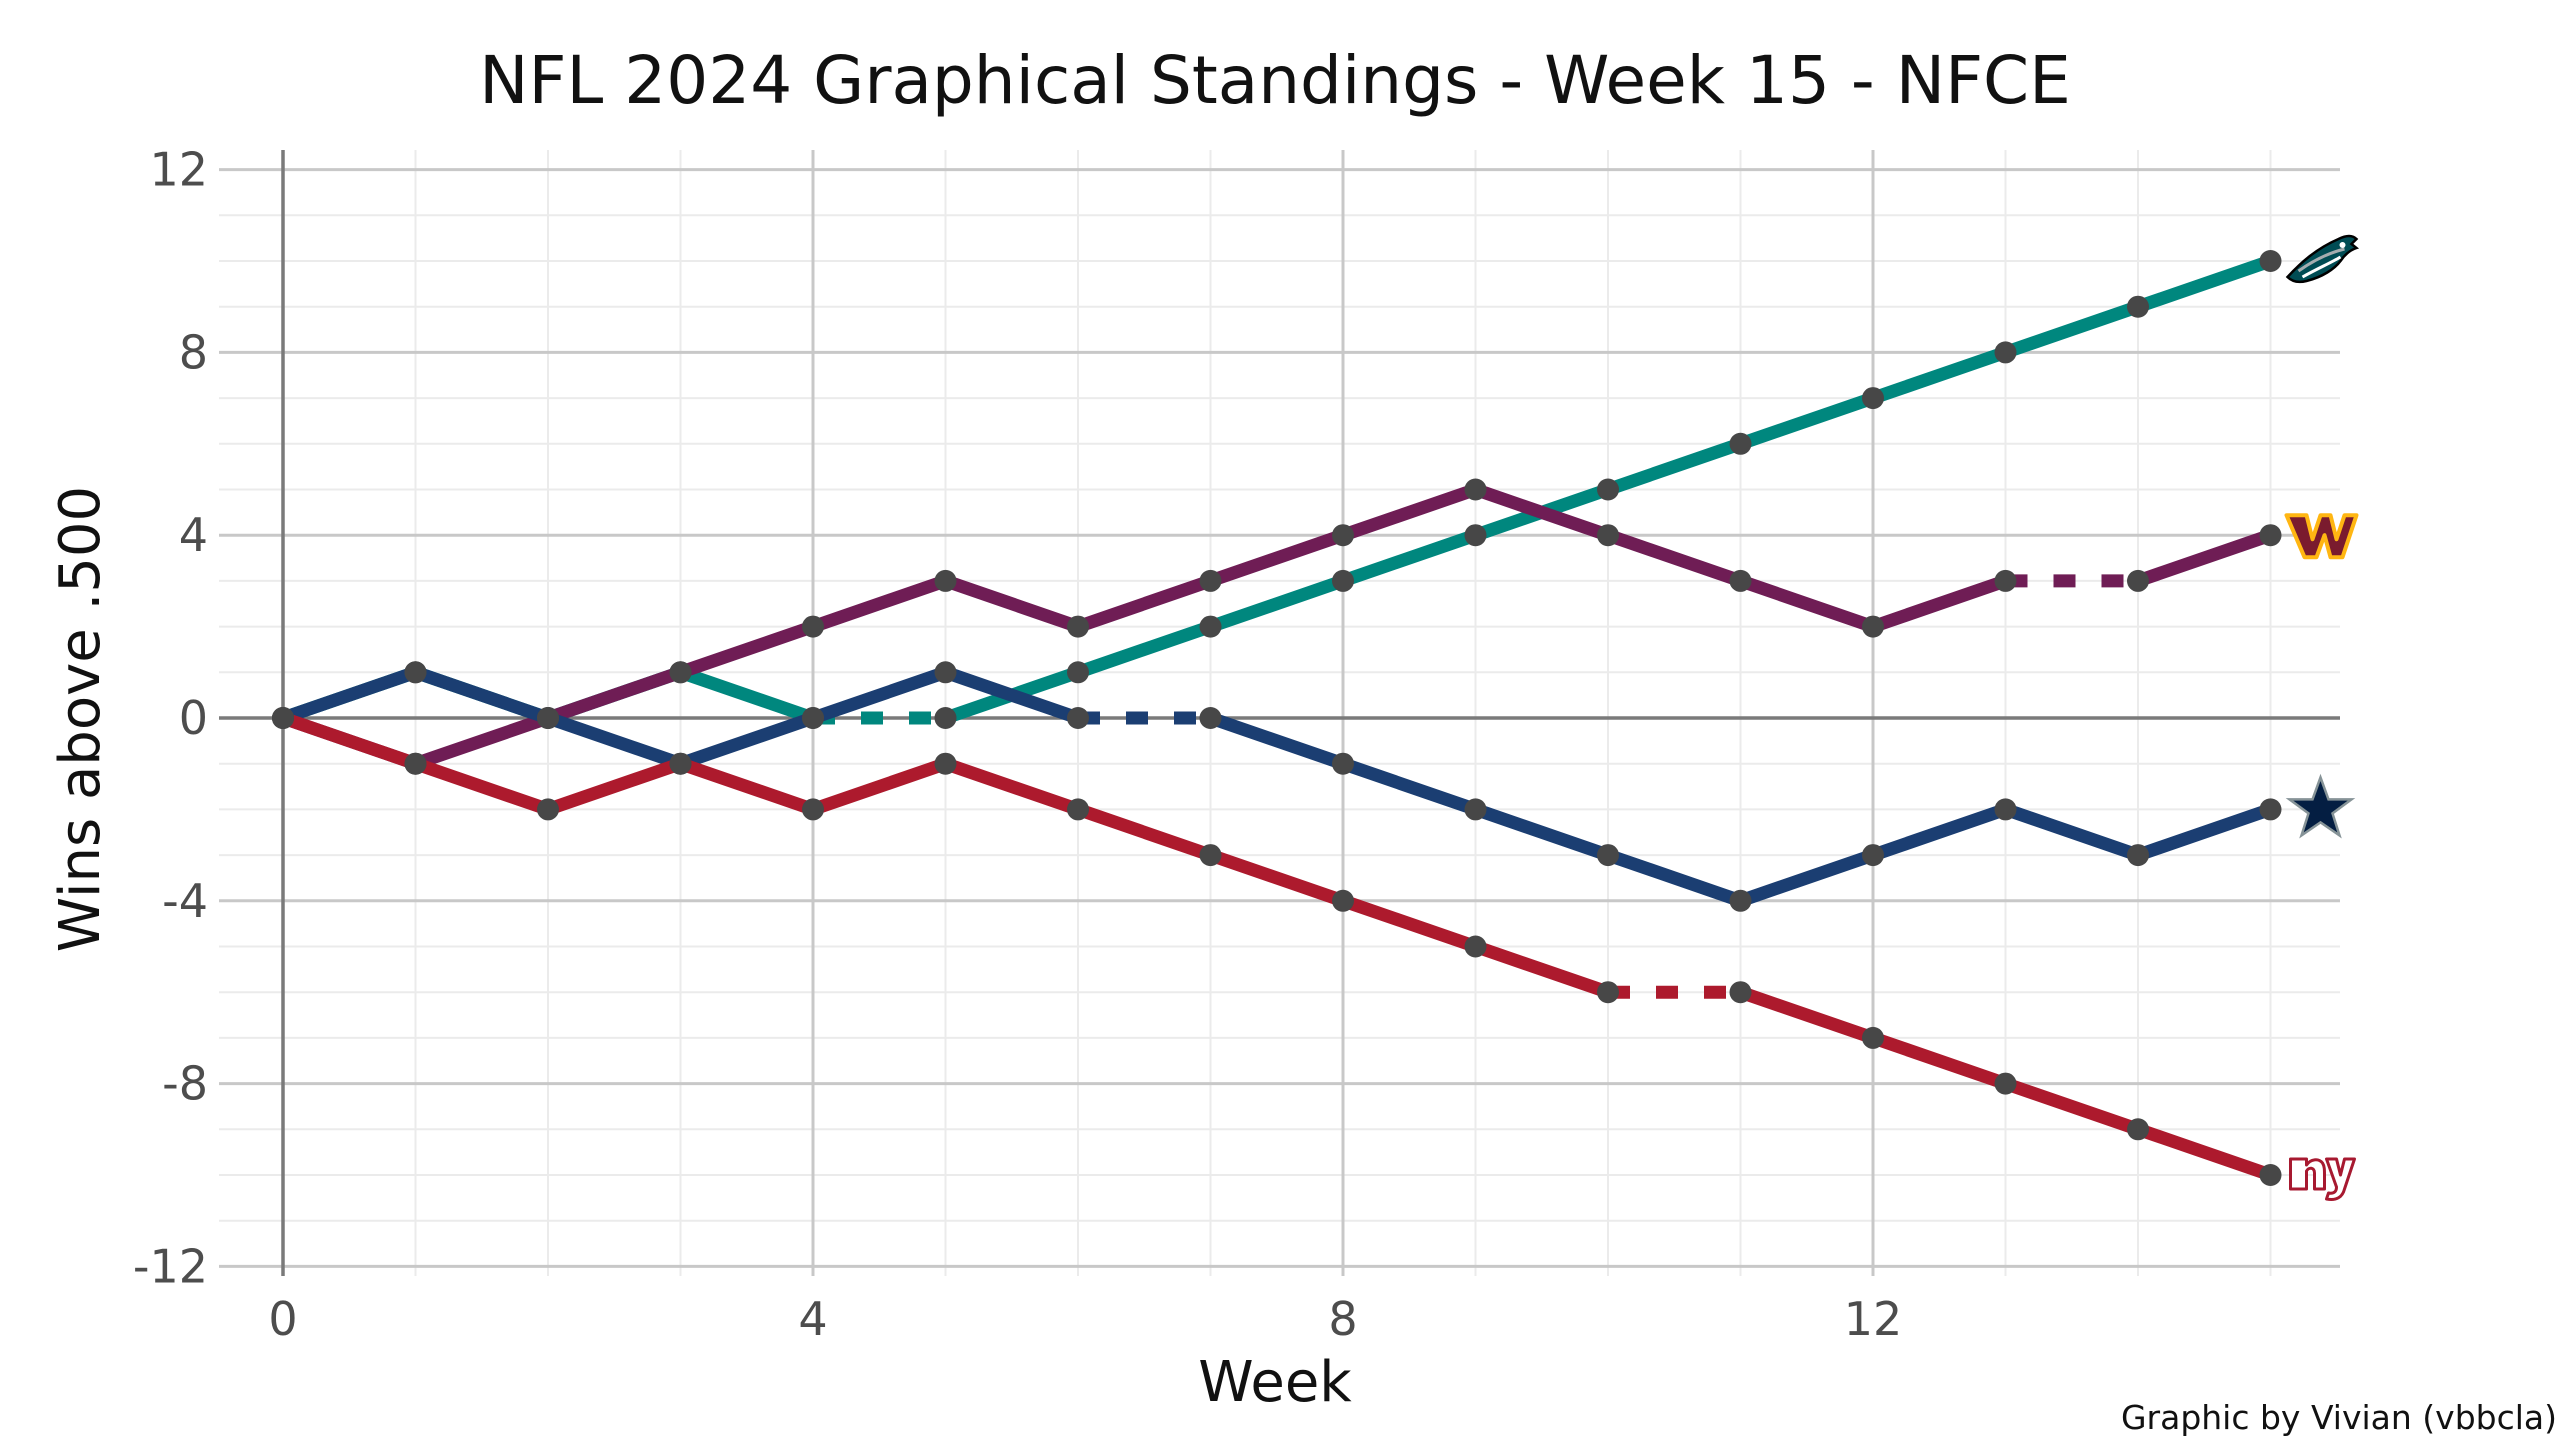 The height and width of the screenshot is (1440, 2560). I want to click on giants-logo, so click(2322, 1179).